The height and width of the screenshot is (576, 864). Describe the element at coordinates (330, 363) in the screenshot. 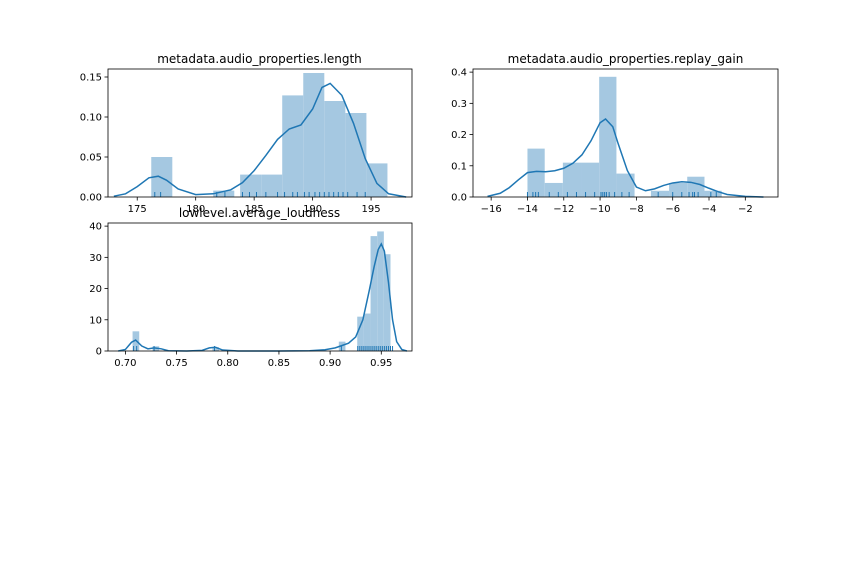

I see `x-tick-label-4: 0.90` at that location.